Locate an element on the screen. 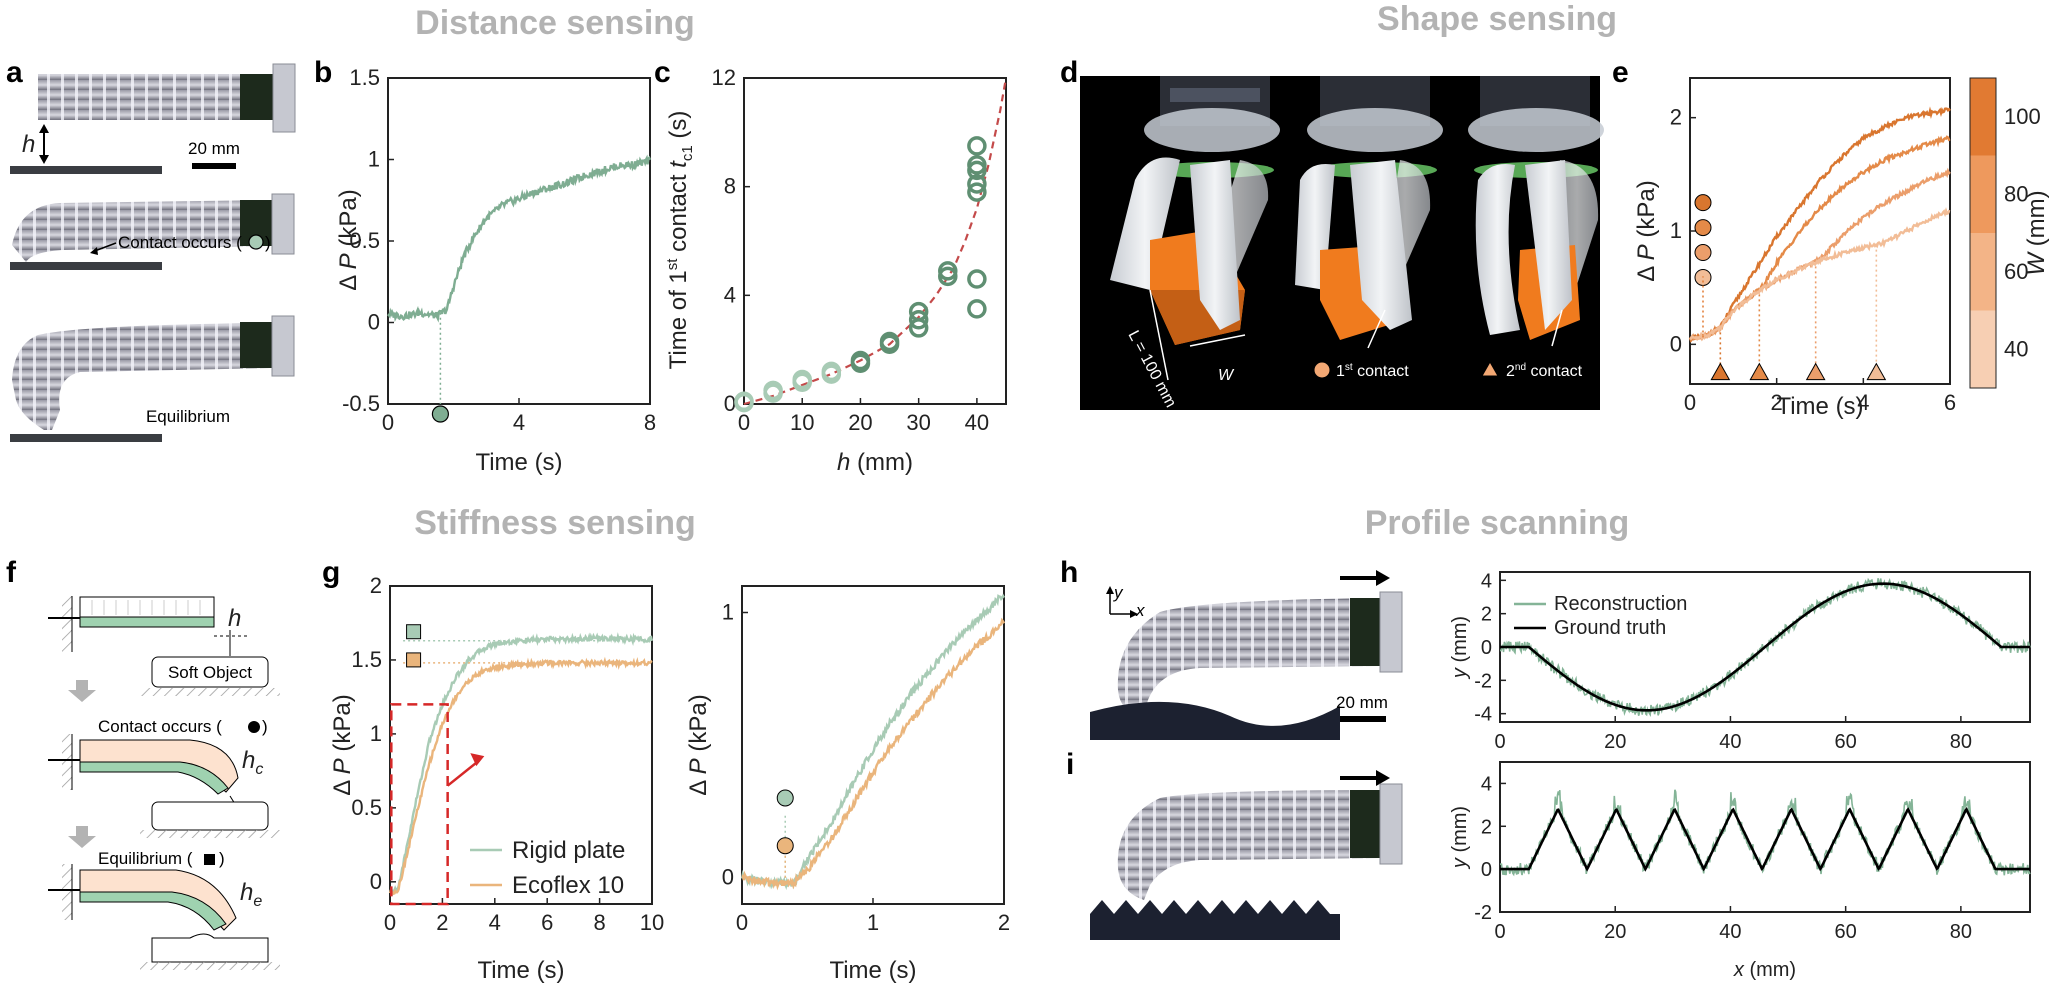 Image resolution: width=2050 pixels, height=987 pixels. colorbar-tick-label: 60 is located at coordinates (2016, 271).